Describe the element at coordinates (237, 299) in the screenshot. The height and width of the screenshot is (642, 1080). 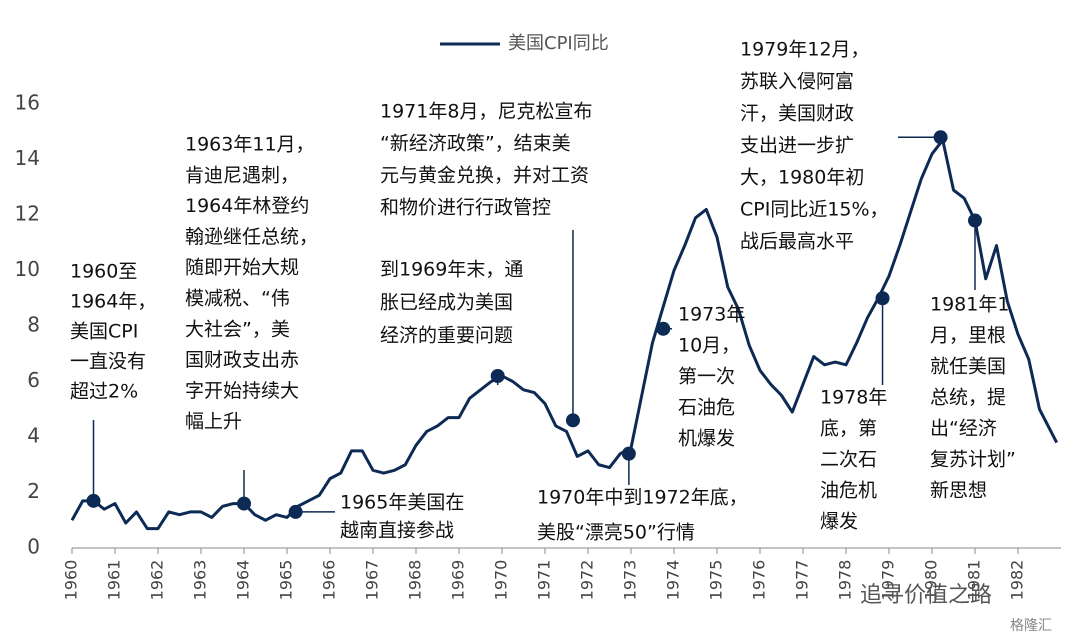
I see `annotation-text: 模减税、“伟` at that location.